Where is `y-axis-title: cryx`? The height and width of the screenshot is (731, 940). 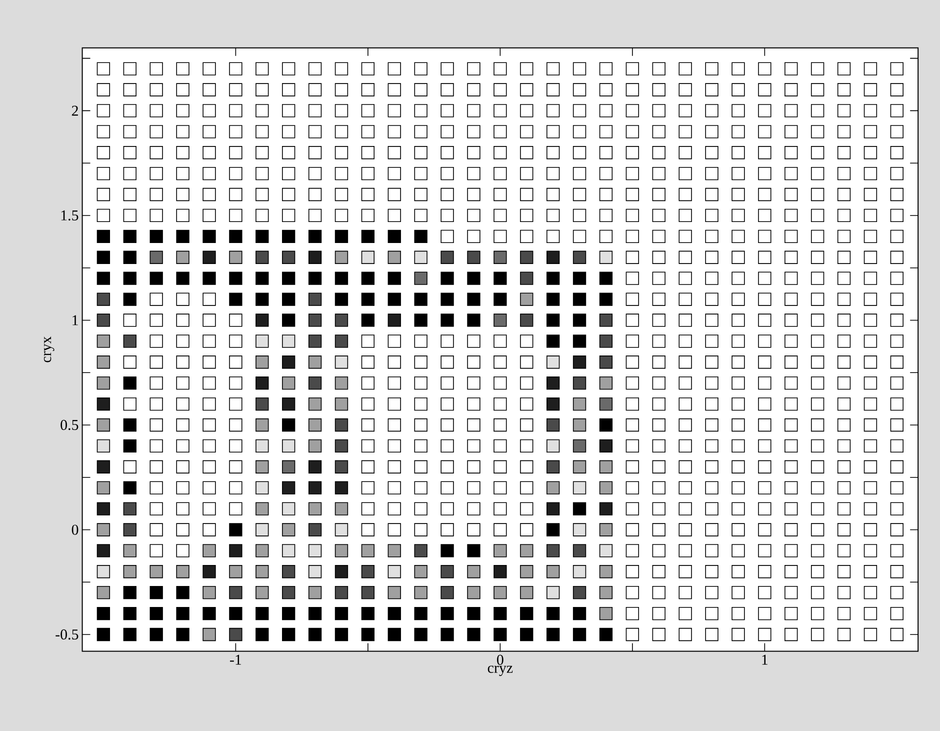 y-axis-title: cryx is located at coordinates (49, 349).